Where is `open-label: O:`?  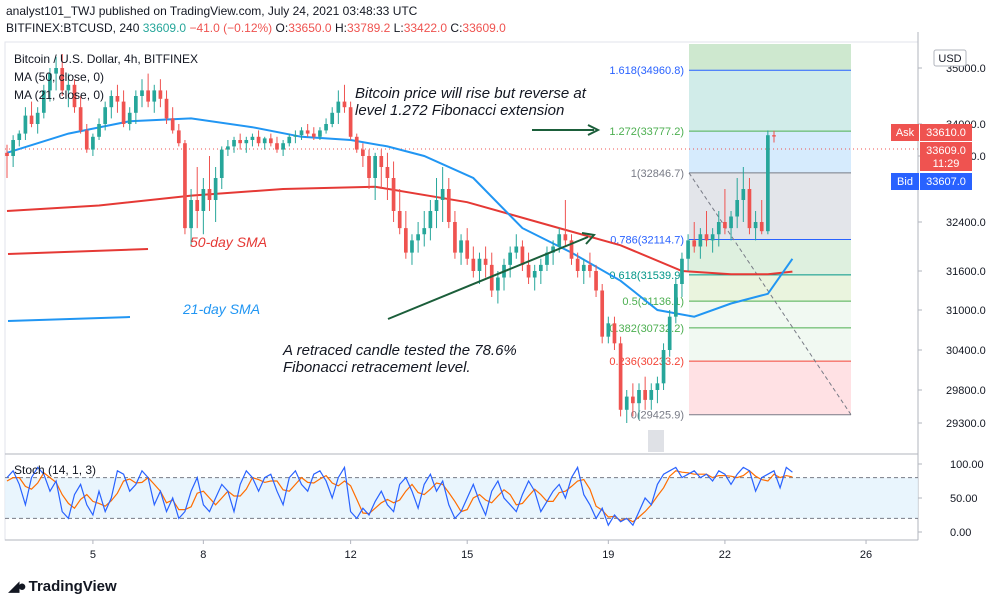
open-label: O: is located at coordinates (282, 28).